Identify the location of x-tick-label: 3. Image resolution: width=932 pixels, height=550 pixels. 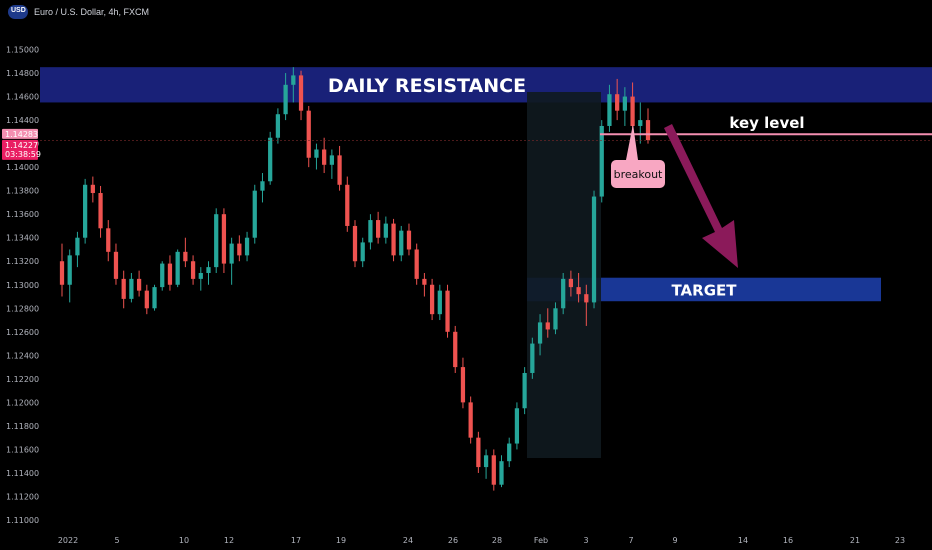
(585, 540).